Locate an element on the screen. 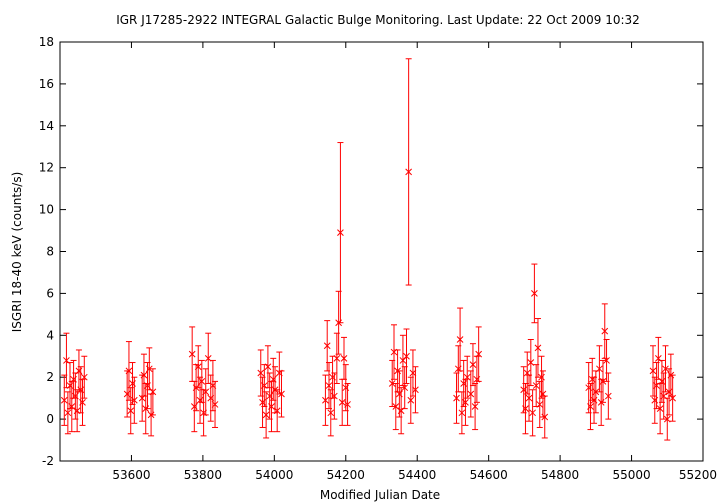 Image resolution: width=720 pixels, height=504 pixels. y-tick-label: 4 is located at coordinates (50, 335).